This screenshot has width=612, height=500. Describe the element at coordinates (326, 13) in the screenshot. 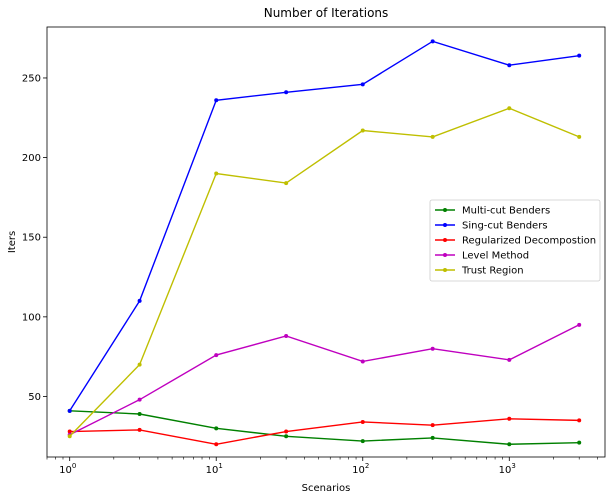

I see `chart-title: Number of Iterations` at that location.